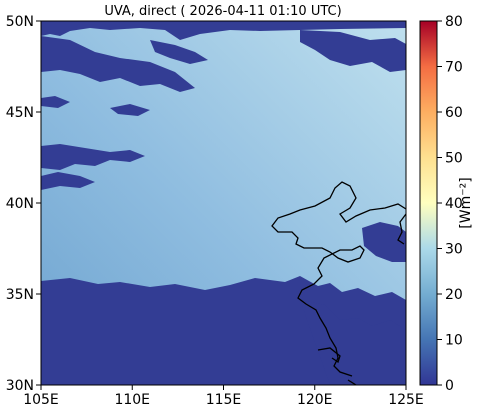 This screenshot has width=480, height=412. Describe the element at coordinates (466, 202) in the screenshot. I see `colorbar-label: [Wm⁻²]` at that location.